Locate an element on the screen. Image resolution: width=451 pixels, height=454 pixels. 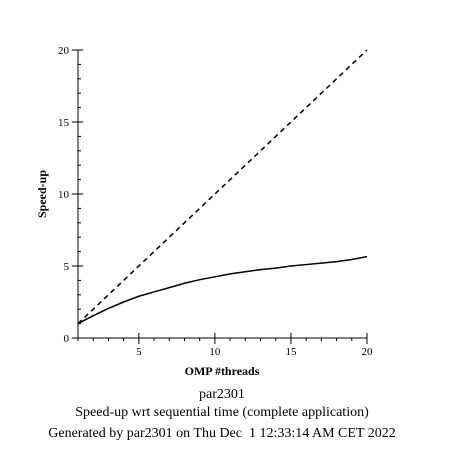
x-tick-label: 10 is located at coordinates (215, 352).